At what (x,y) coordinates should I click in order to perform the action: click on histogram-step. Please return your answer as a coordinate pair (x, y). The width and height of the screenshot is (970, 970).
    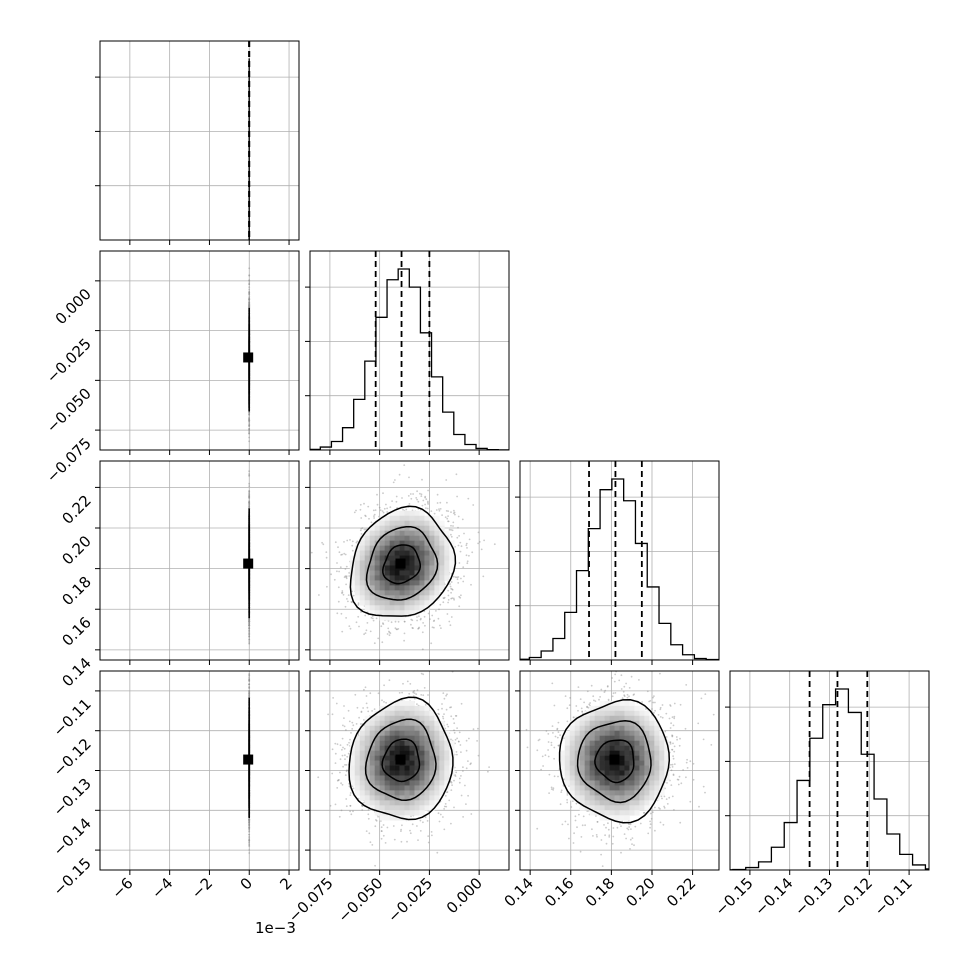
    Looking at the image, I should click on (829, 779).